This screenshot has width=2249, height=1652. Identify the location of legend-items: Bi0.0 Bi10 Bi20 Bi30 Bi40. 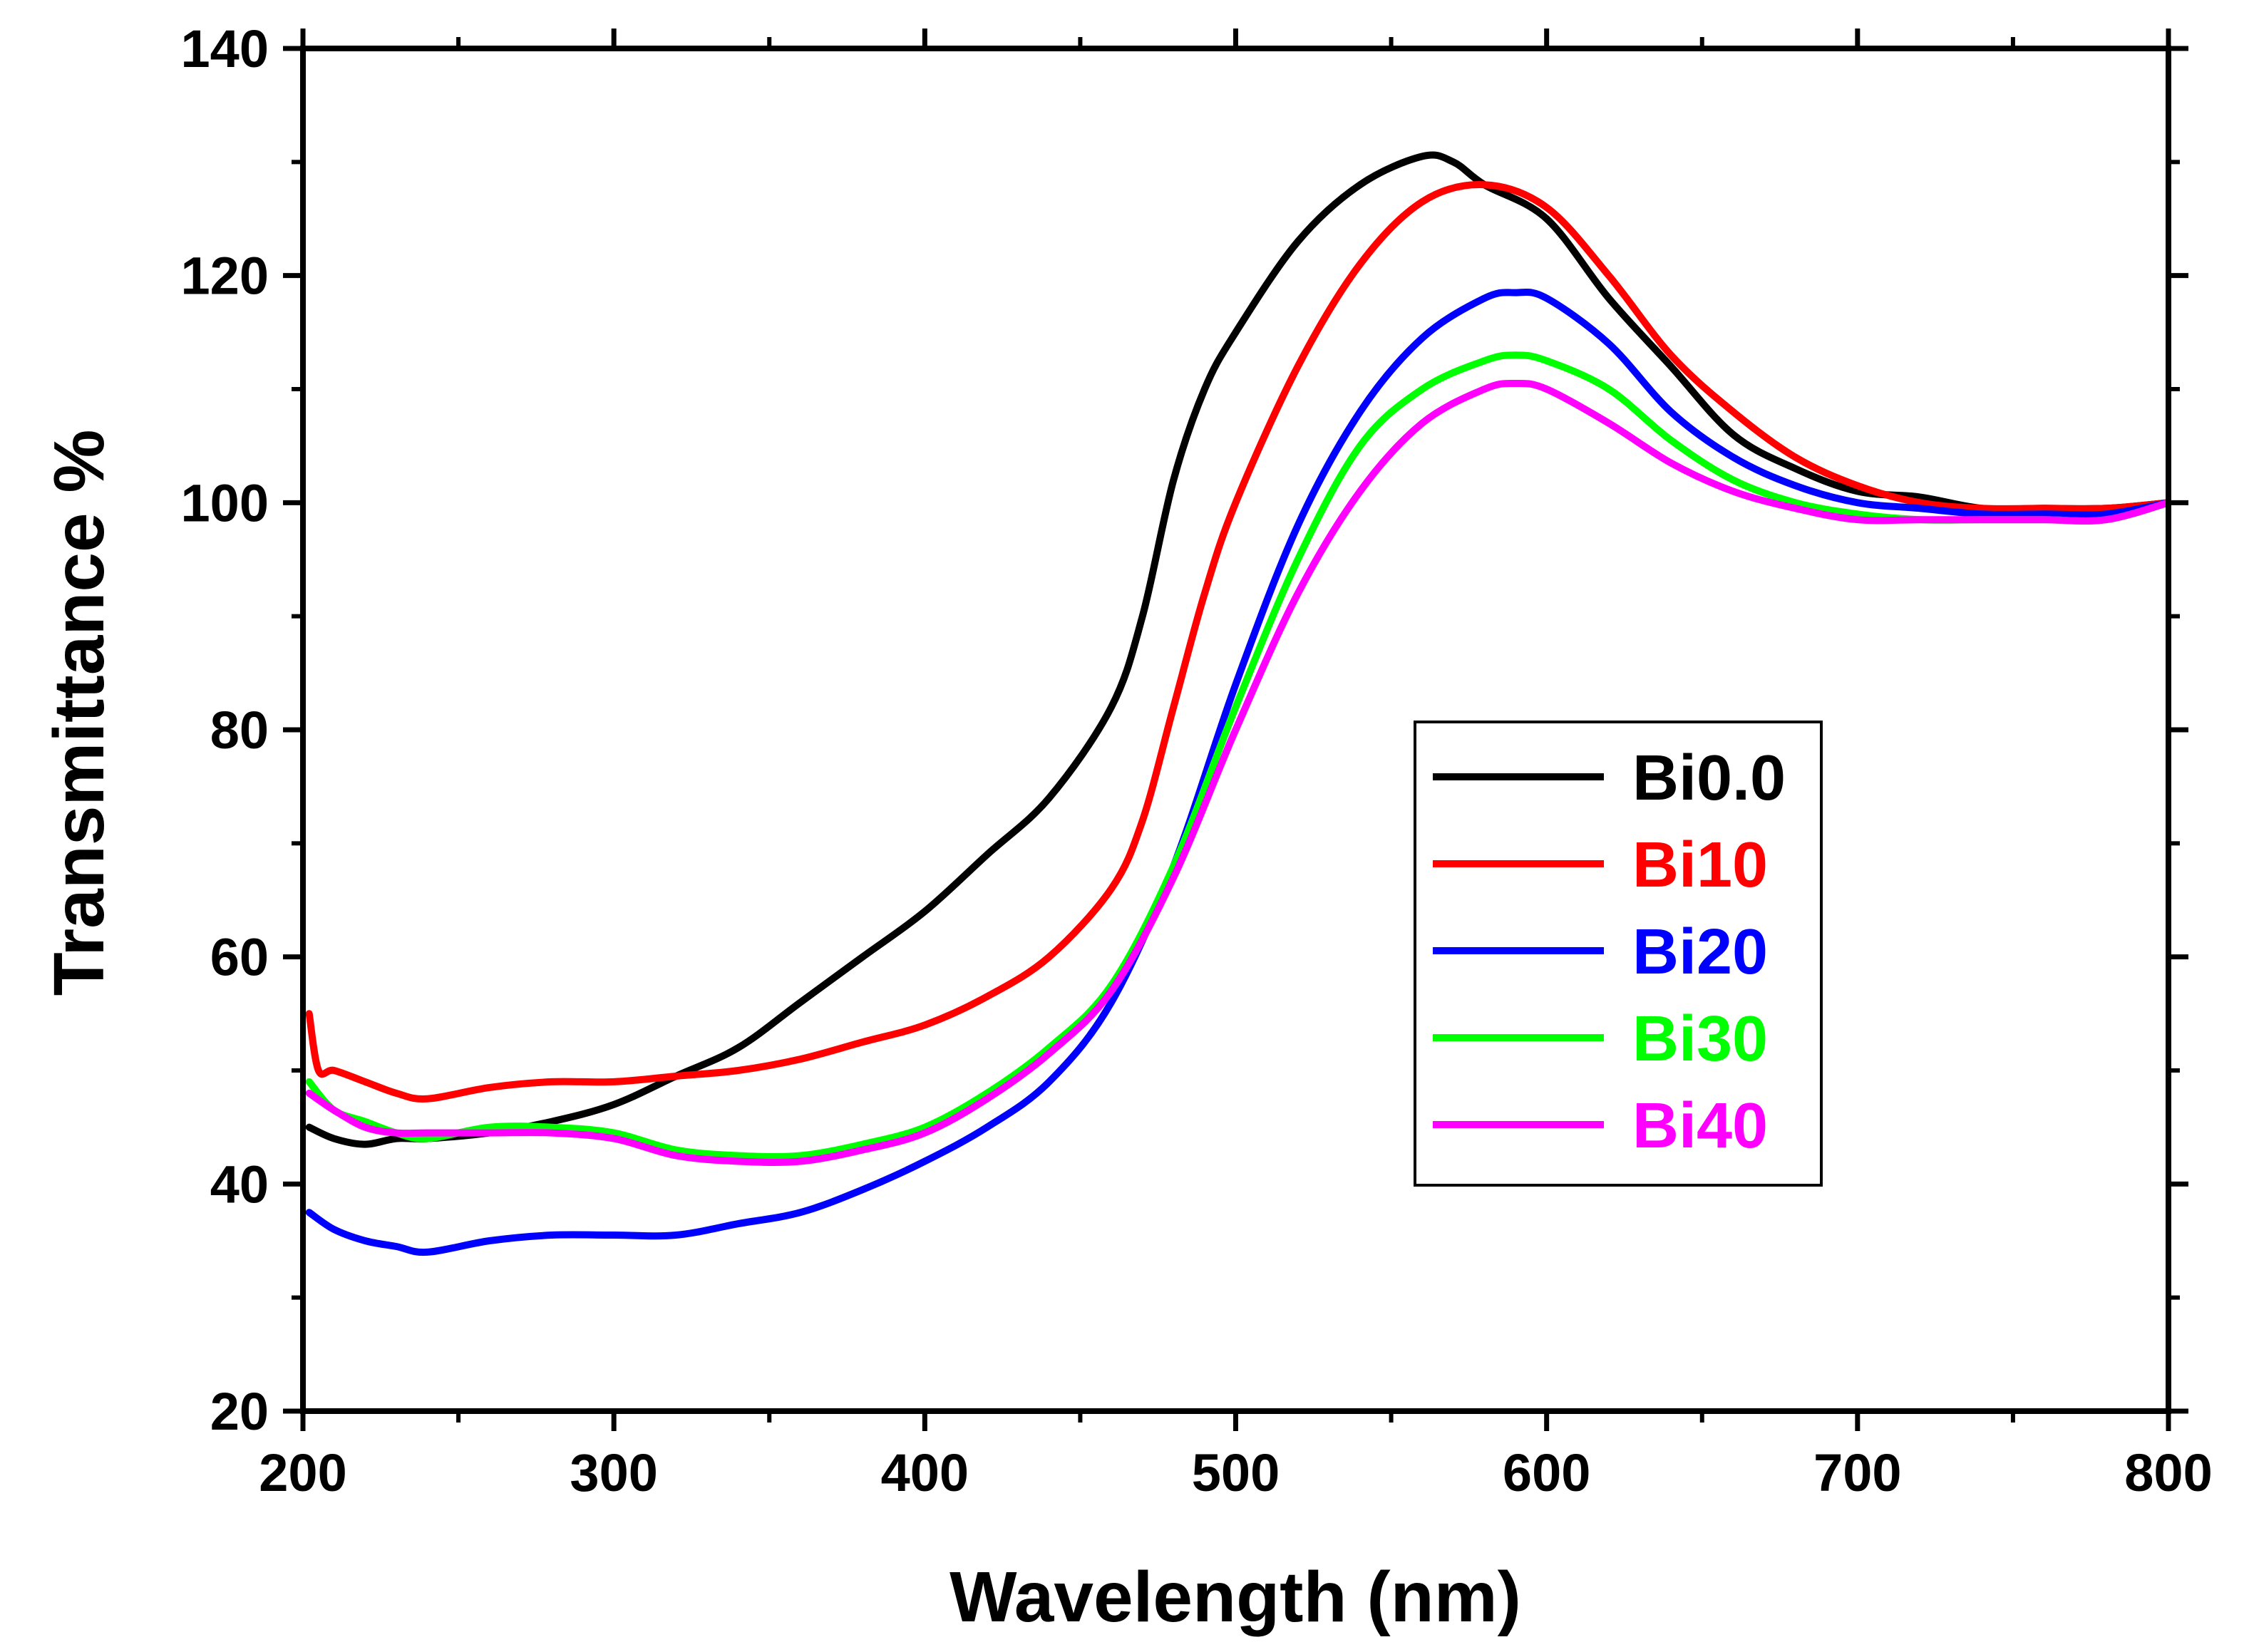
(1609, 952).